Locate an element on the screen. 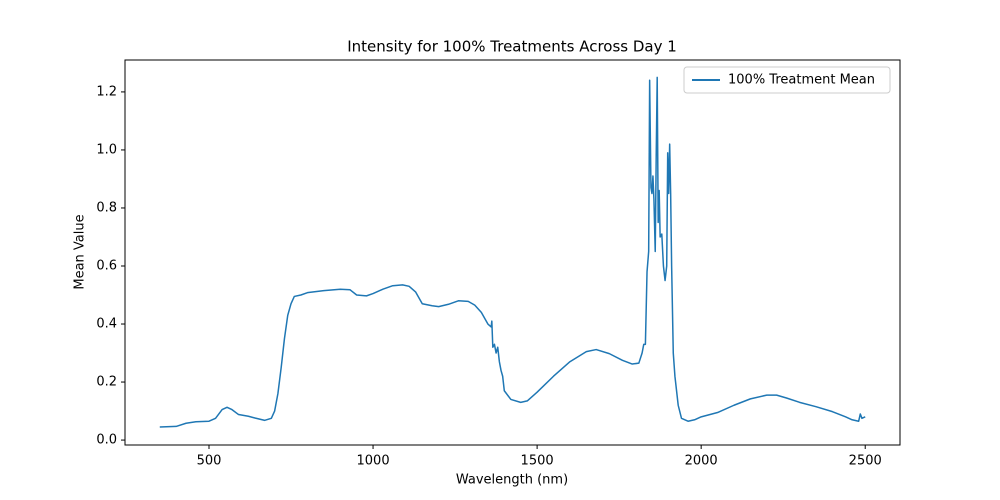  y-tick-label: 0.0 is located at coordinates (106, 440).